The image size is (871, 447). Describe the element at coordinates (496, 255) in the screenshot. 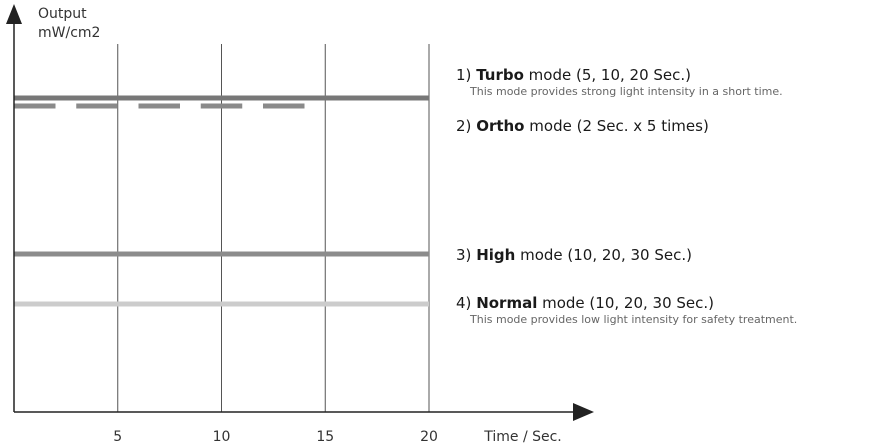

I see `legend-mode-name: High` at that location.